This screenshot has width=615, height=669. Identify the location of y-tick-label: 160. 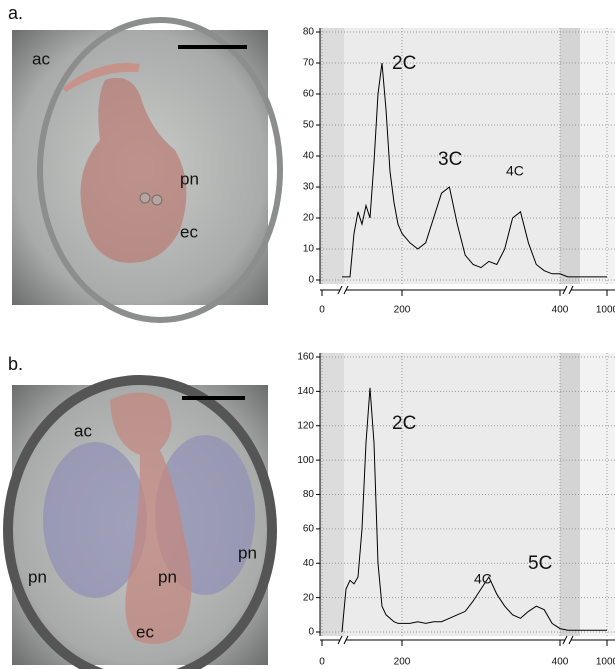
(305, 357).